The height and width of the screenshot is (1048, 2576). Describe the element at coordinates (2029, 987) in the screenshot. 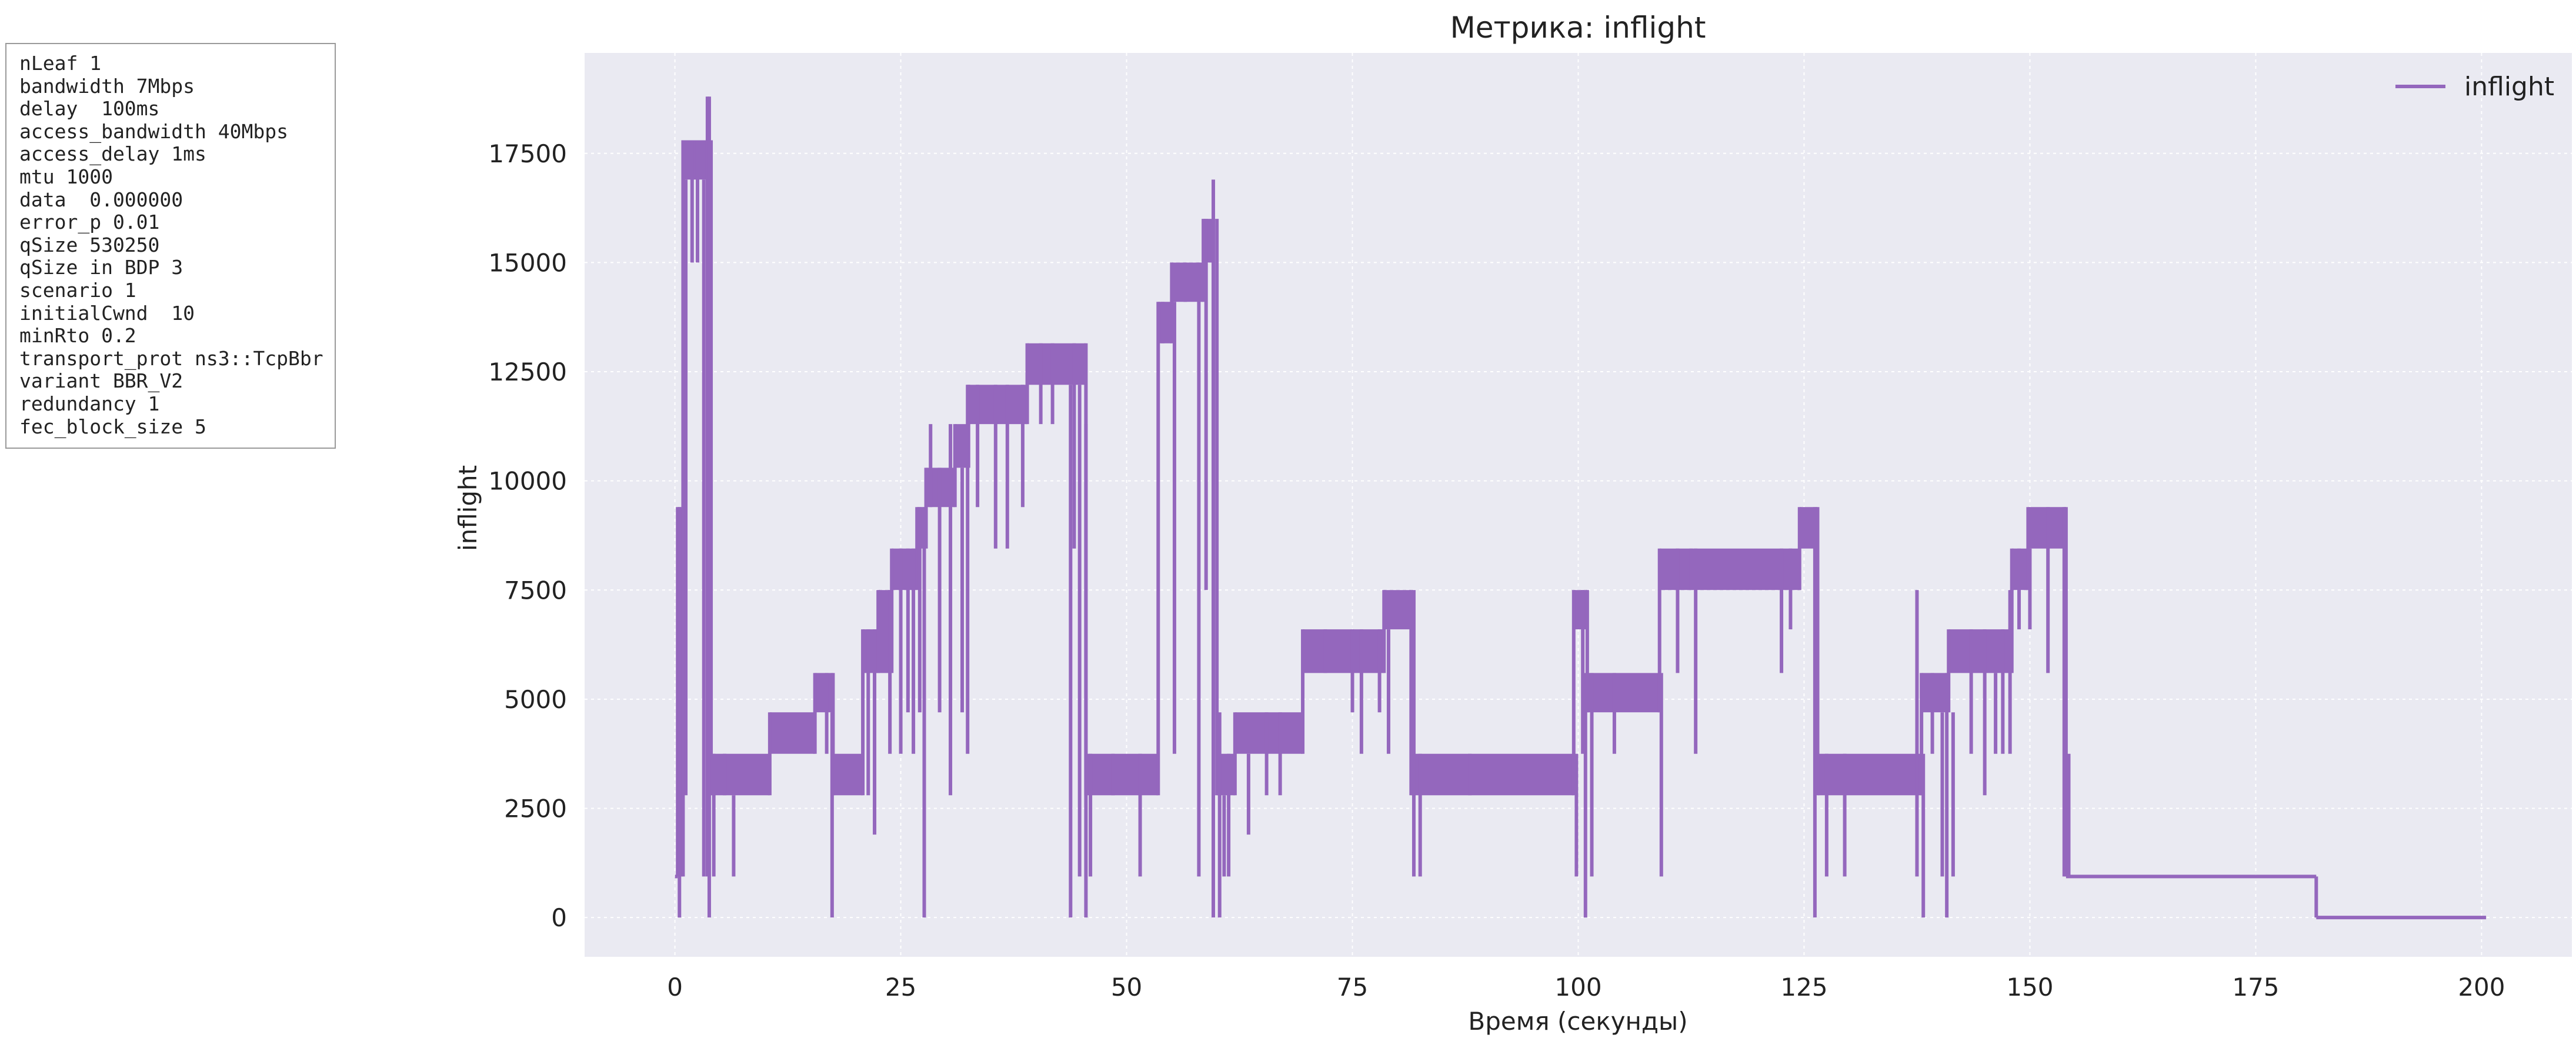

I see `x-tick-label: 150` at that location.